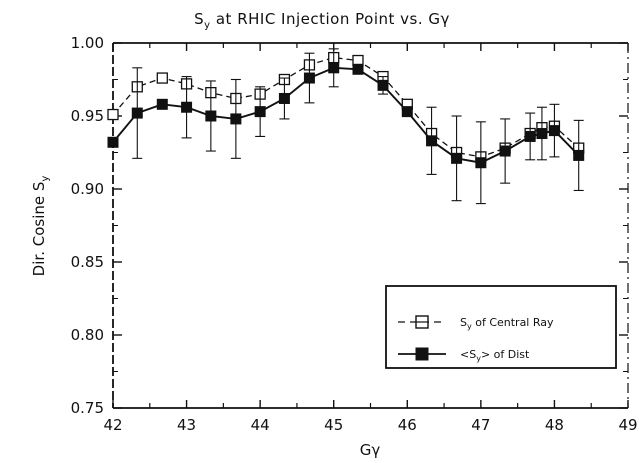  I want to click on y-tick-label: 0.95, so click(87, 116).